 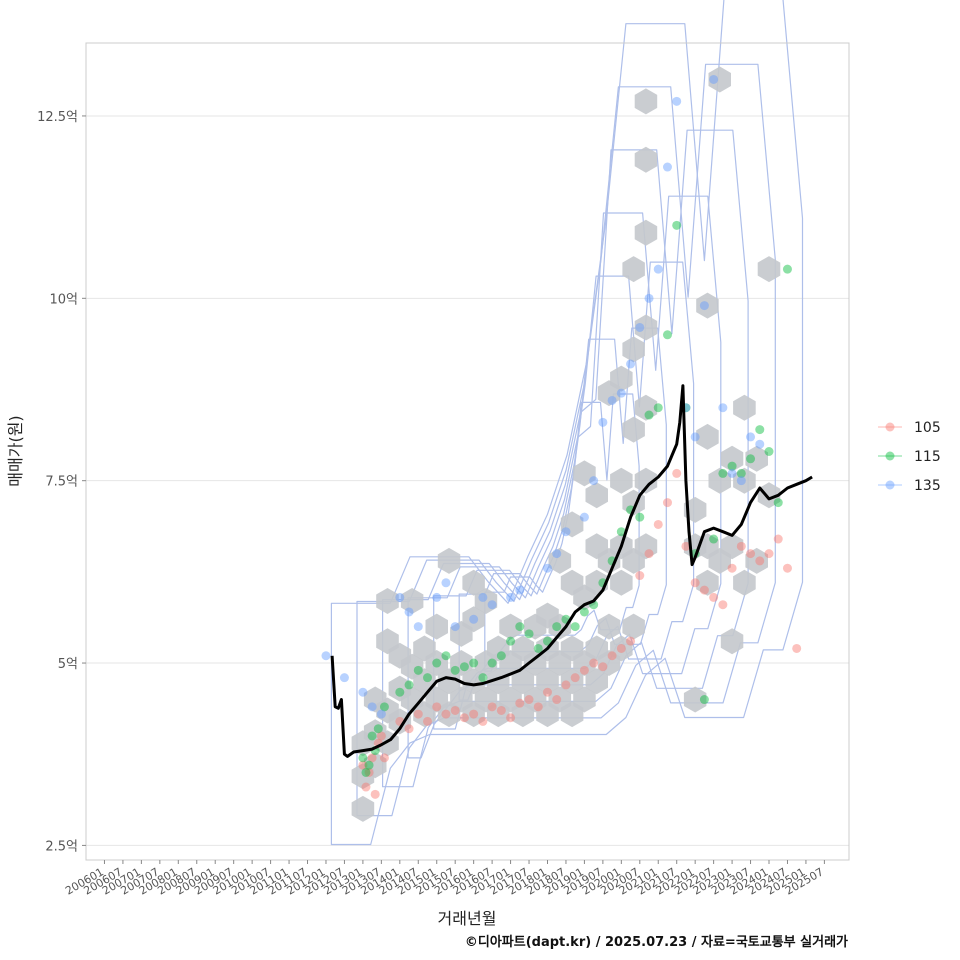 What do you see at coordinates (63, 299) in the screenshot?
I see `y-tick-label: 10억` at bounding box center [63, 299].